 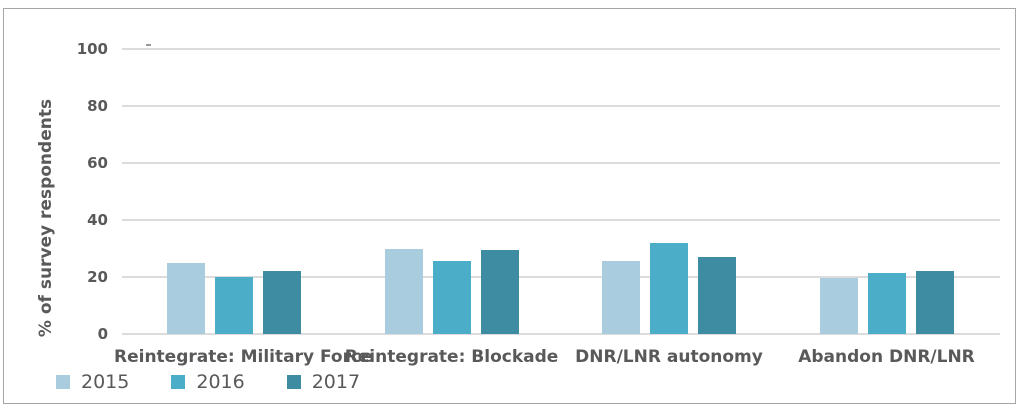 What do you see at coordinates (92, 49) in the screenshot?
I see `y-tick-label-100: 100` at bounding box center [92, 49].